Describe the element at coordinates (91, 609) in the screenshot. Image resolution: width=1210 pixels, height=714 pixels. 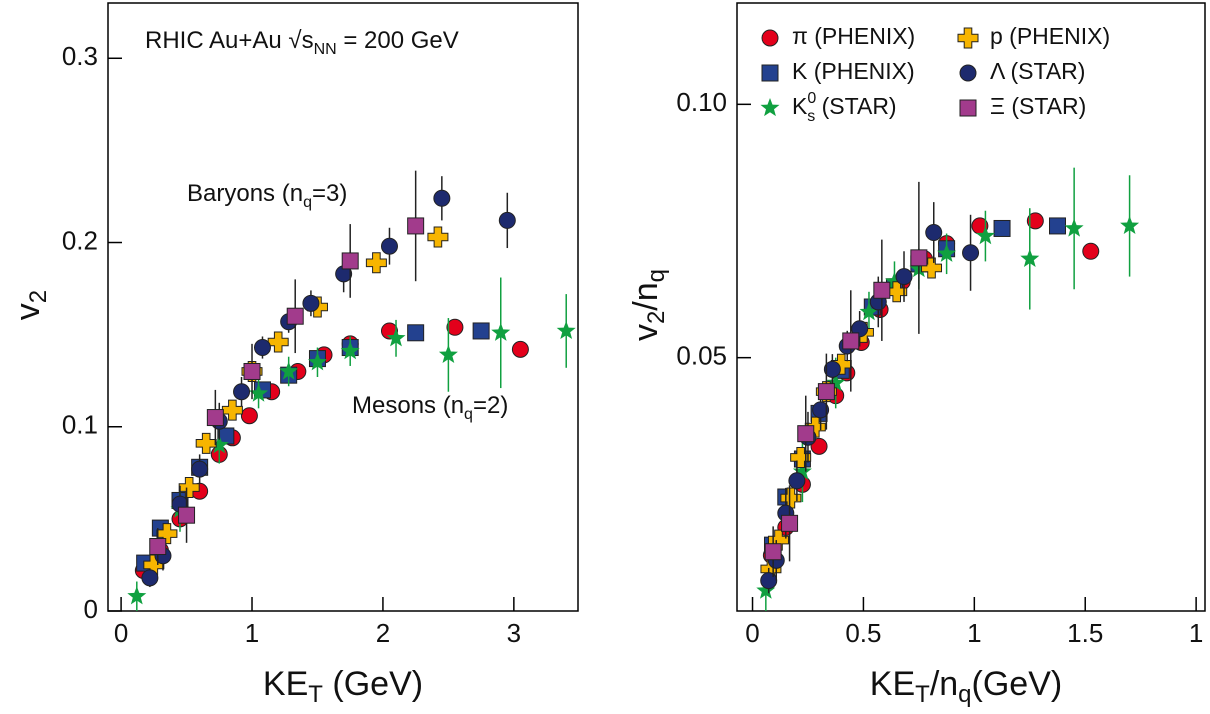
I see `y-tick-label: 0` at that location.